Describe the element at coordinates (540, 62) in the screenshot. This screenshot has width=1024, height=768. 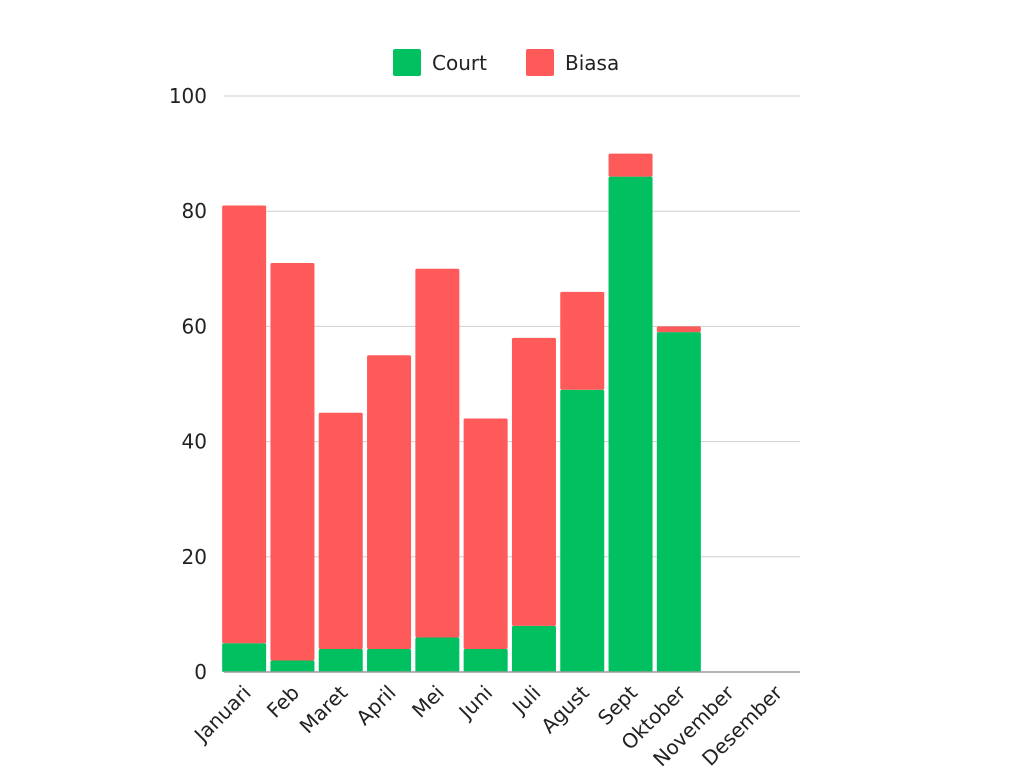
I see `legend-swatch-biasa` at that location.